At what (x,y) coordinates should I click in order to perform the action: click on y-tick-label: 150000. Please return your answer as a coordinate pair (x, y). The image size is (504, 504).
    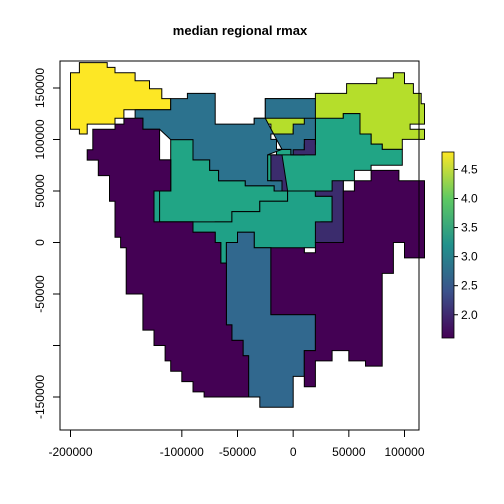
    Looking at the image, I should click on (40, 88).